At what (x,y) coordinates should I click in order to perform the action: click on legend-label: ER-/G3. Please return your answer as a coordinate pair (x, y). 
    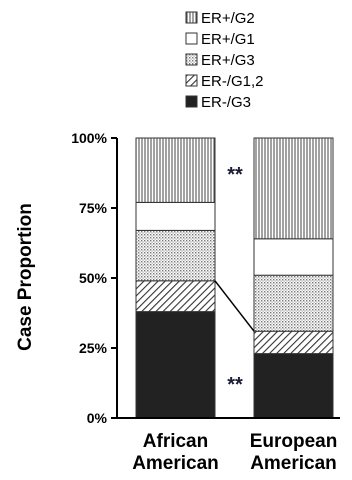
    Looking at the image, I should click on (226, 102).